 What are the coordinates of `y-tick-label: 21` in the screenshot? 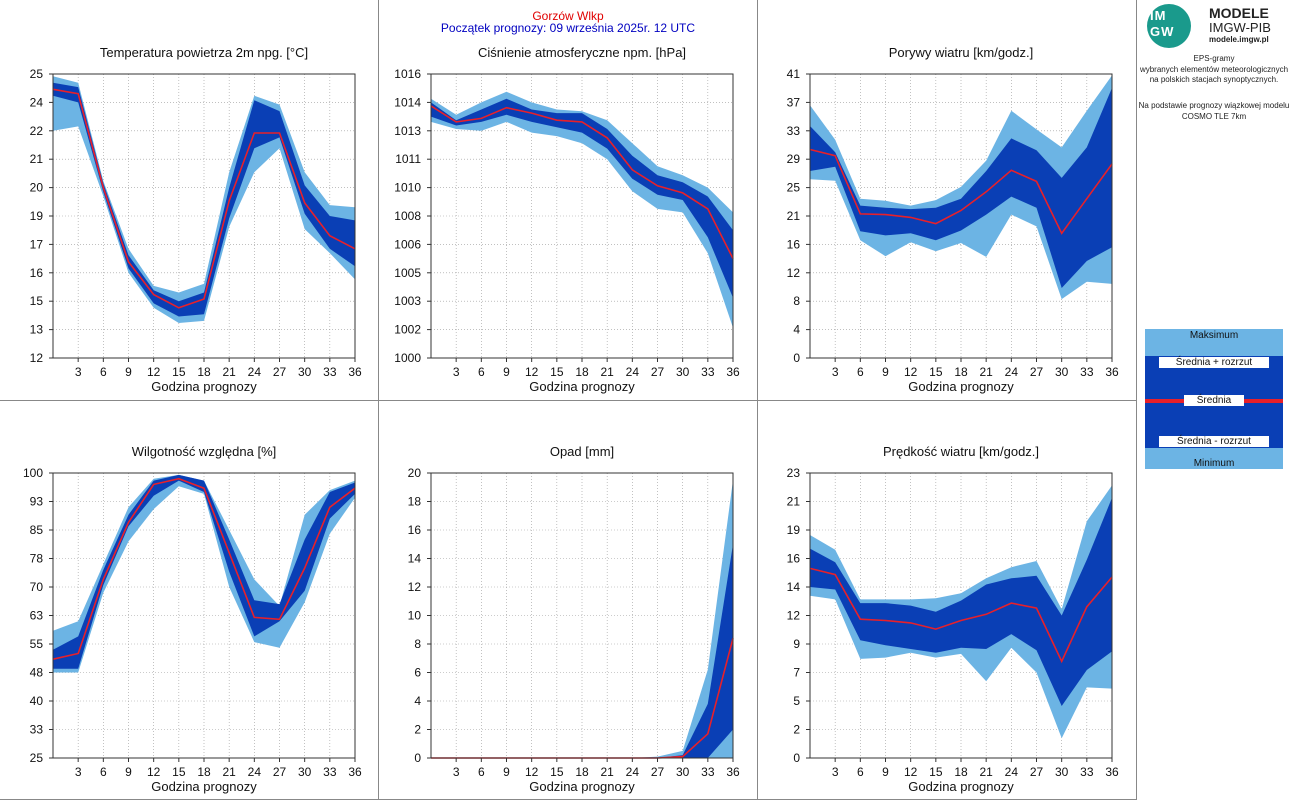 It's located at (794, 502).